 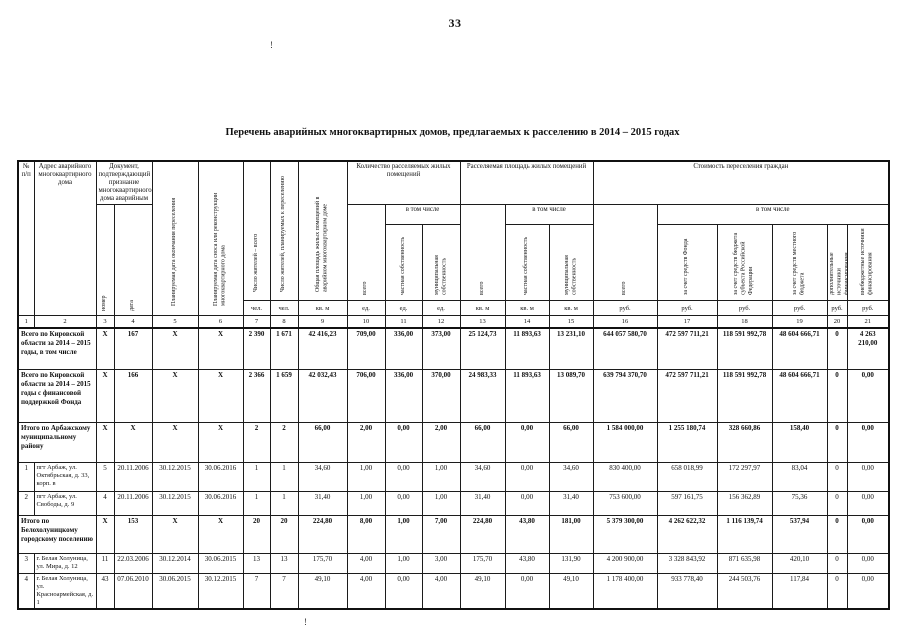 What do you see at coordinates (868, 348) in the screenshot?
I see `value-cell: 4 263 210,00` at bounding box center [868, 348].